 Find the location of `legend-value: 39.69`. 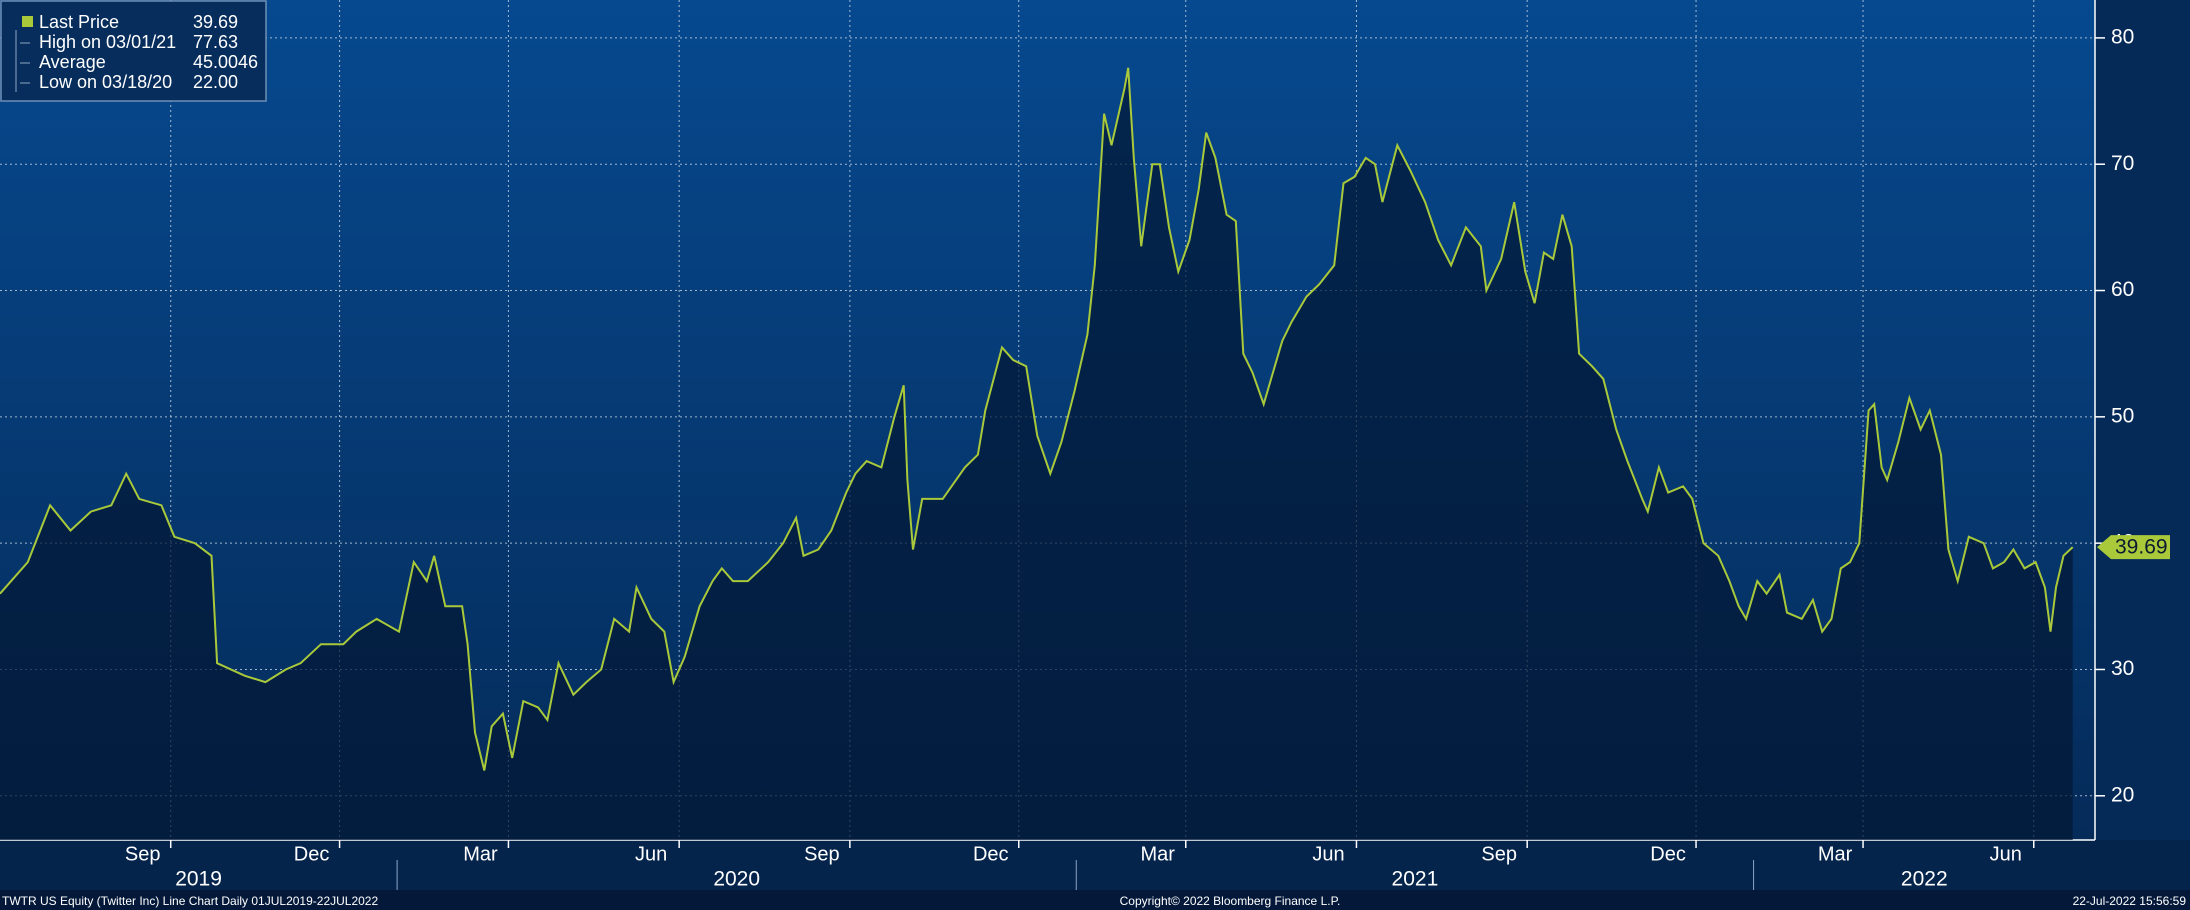

legend-value: 39.69 is located at coordinates (215, 22).